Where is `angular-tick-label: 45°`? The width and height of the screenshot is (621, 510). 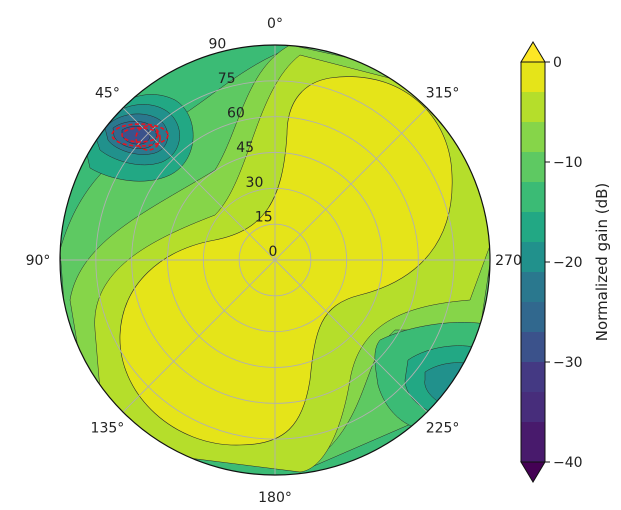 angular-tick-label: 45° is located at coordinates (107, 93).